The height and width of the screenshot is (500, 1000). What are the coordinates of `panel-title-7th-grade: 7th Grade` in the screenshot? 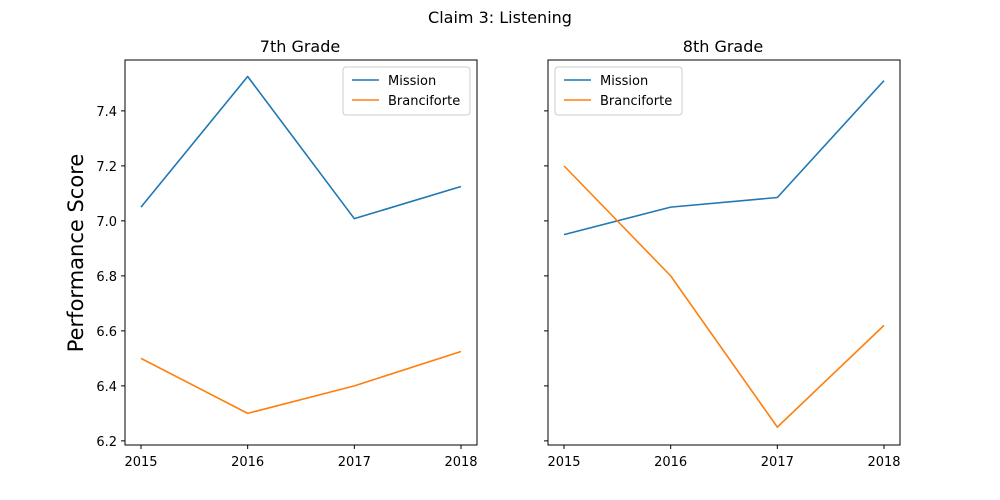 It's located at (300, 46).